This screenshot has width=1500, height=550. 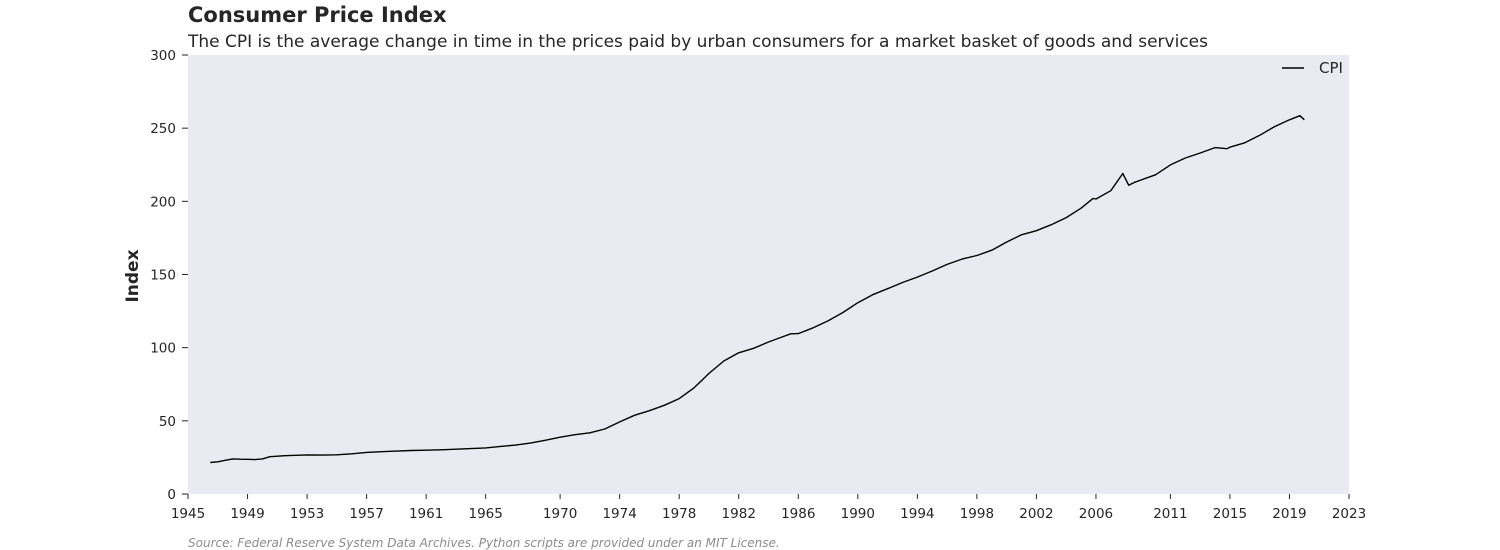 I want to click on x-tick-label: 1990, so click(x=858, y=514).